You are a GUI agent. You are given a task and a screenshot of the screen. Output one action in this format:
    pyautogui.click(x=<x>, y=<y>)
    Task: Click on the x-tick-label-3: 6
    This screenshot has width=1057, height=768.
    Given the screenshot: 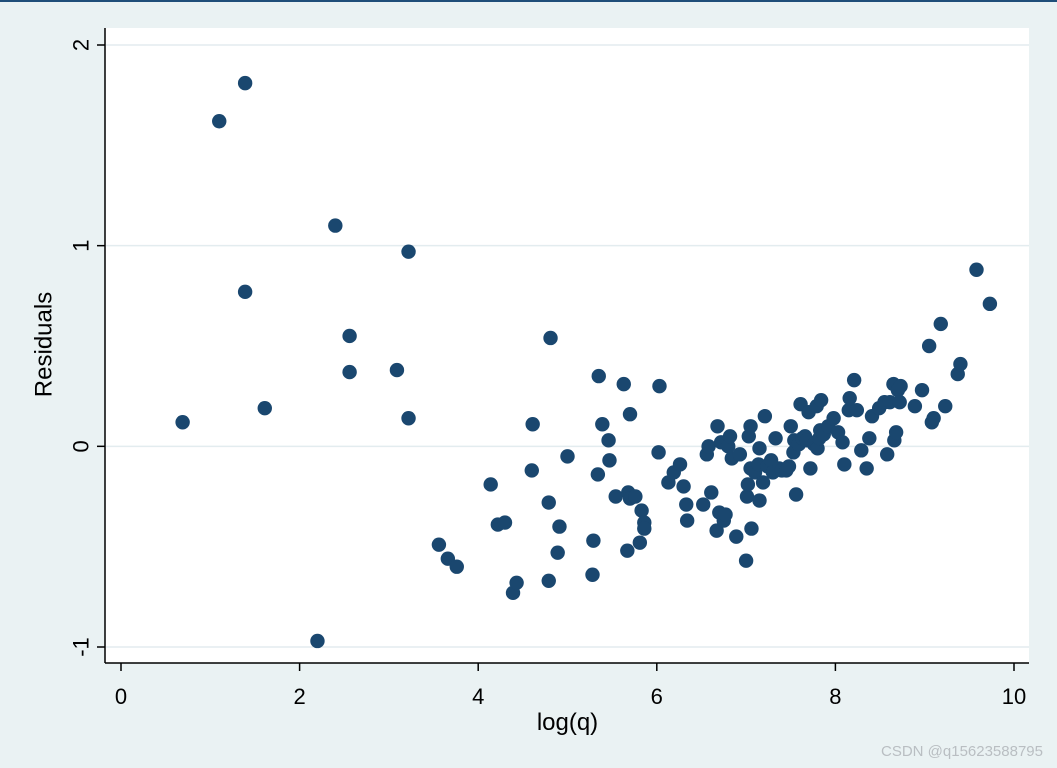 What is the action you would take?
    pyautogui.click(x=657, y=696)
    